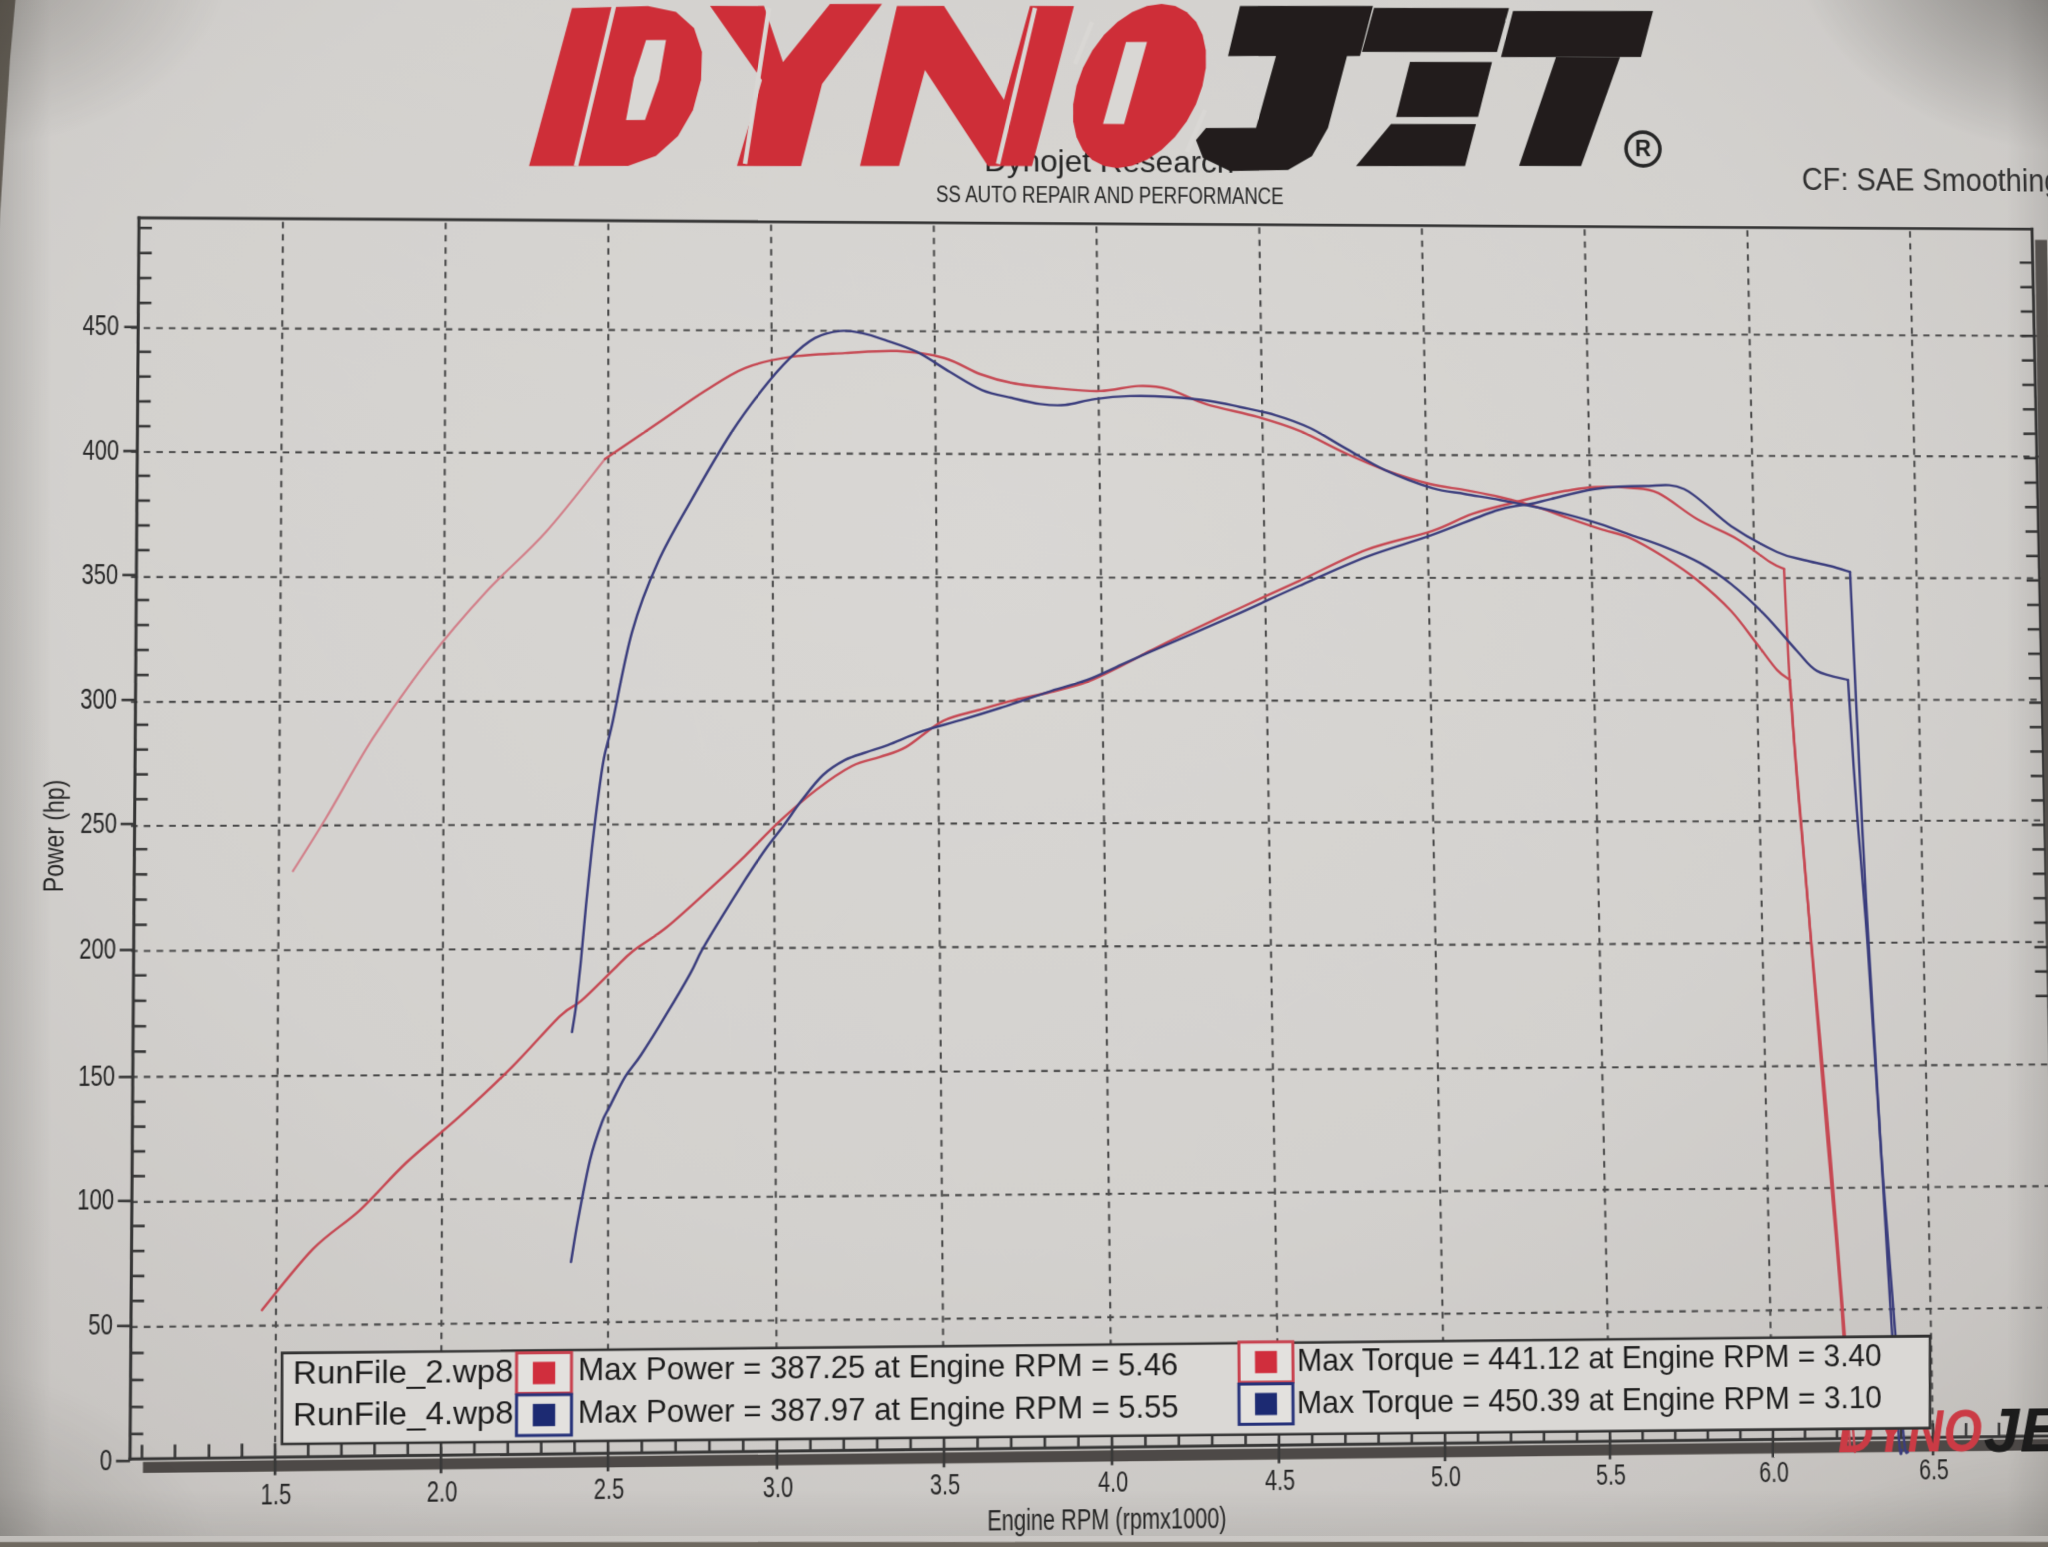 This screenshot has height=1547, width=2048. Describe the element at coordinates (1925, 179) in the screenshot. I see `svg-text: CF: SAE Smoothing` at that location.